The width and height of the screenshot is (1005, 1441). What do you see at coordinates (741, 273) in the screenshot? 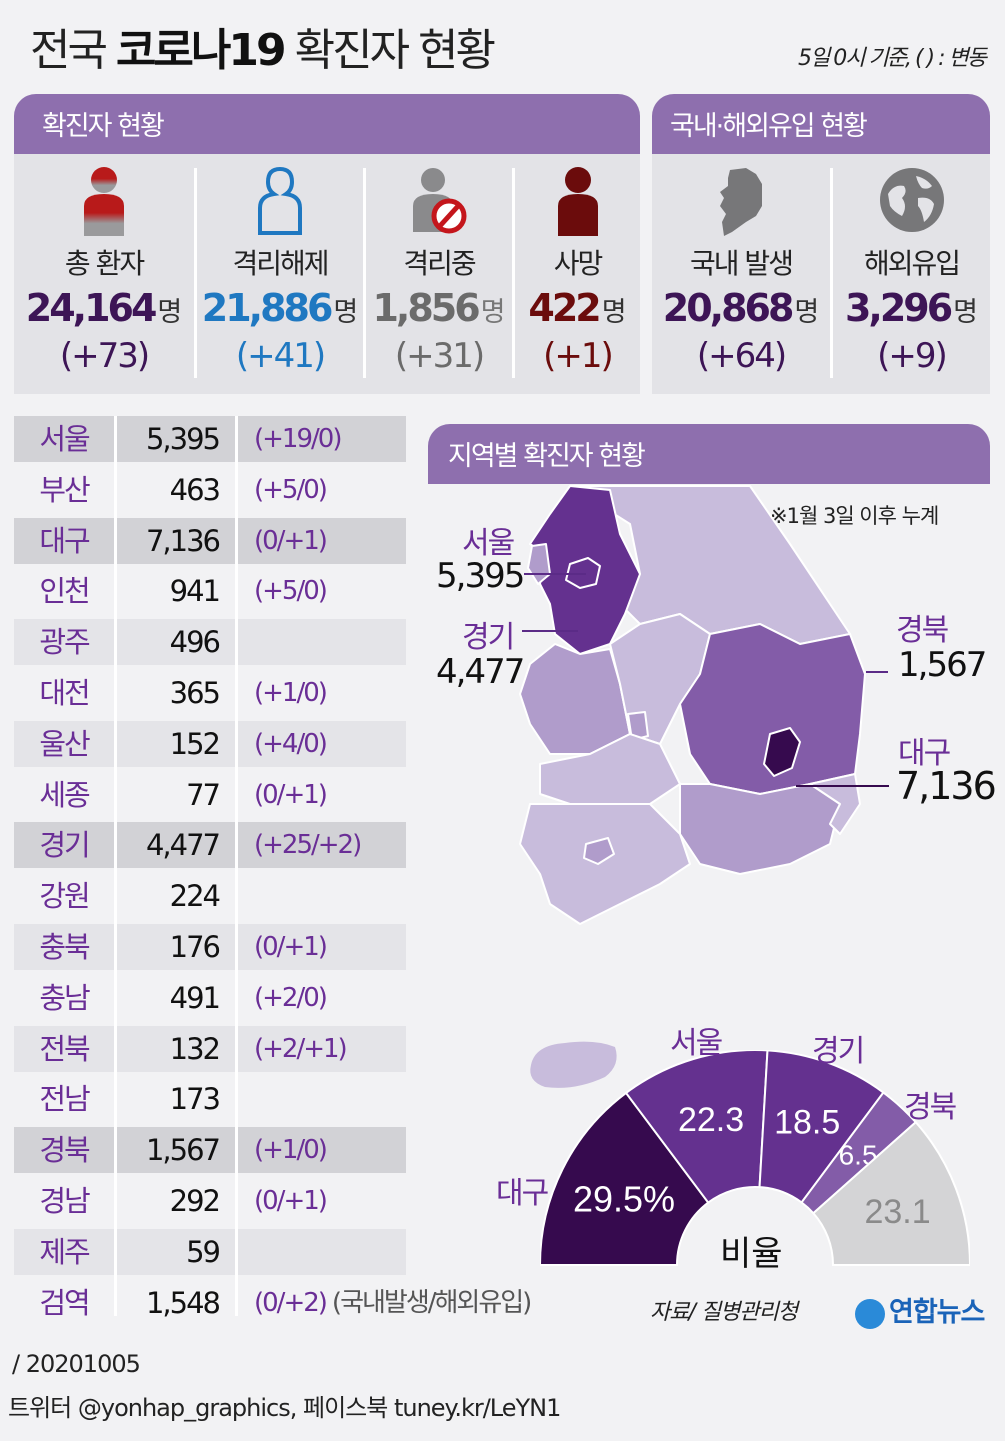
I see `stat-domestic: 국내 발생 20,868 명 (+64)` at bounding box center [741, 273].